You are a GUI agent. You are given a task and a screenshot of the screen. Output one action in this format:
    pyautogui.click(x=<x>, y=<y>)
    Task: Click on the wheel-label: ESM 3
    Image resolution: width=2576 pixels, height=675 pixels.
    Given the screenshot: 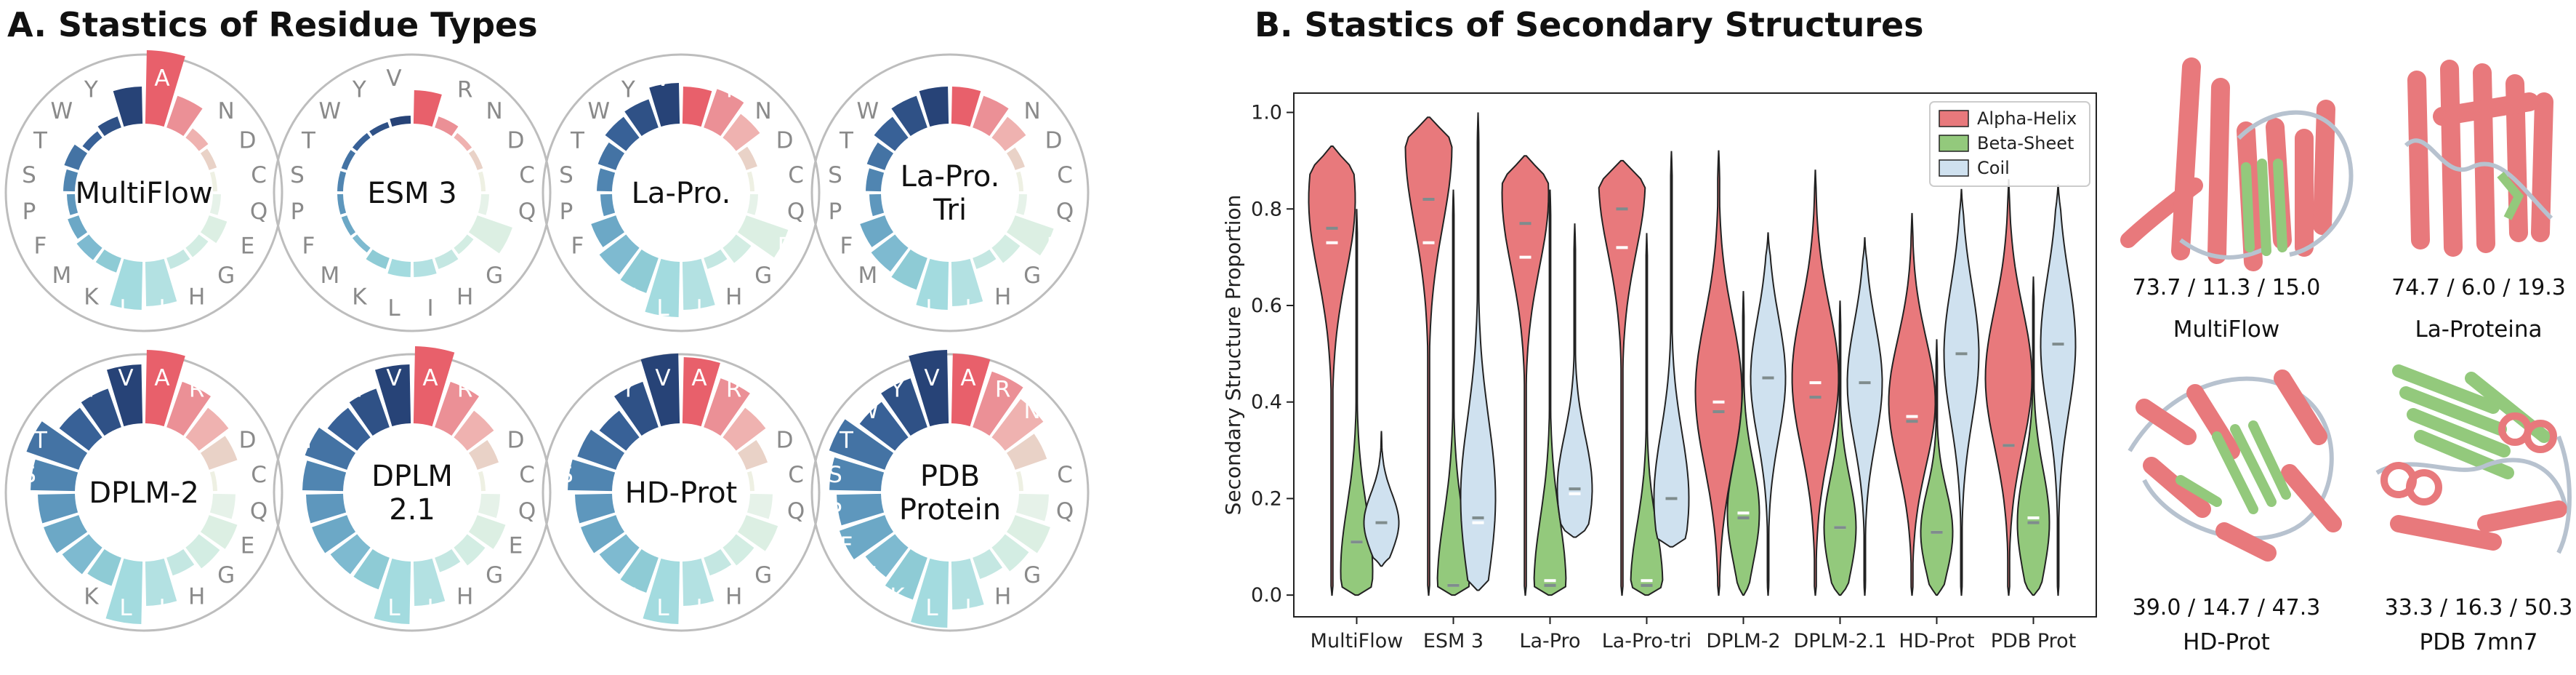 What is the action you would take?
    pyautogui.click(x=411, y=193)
    